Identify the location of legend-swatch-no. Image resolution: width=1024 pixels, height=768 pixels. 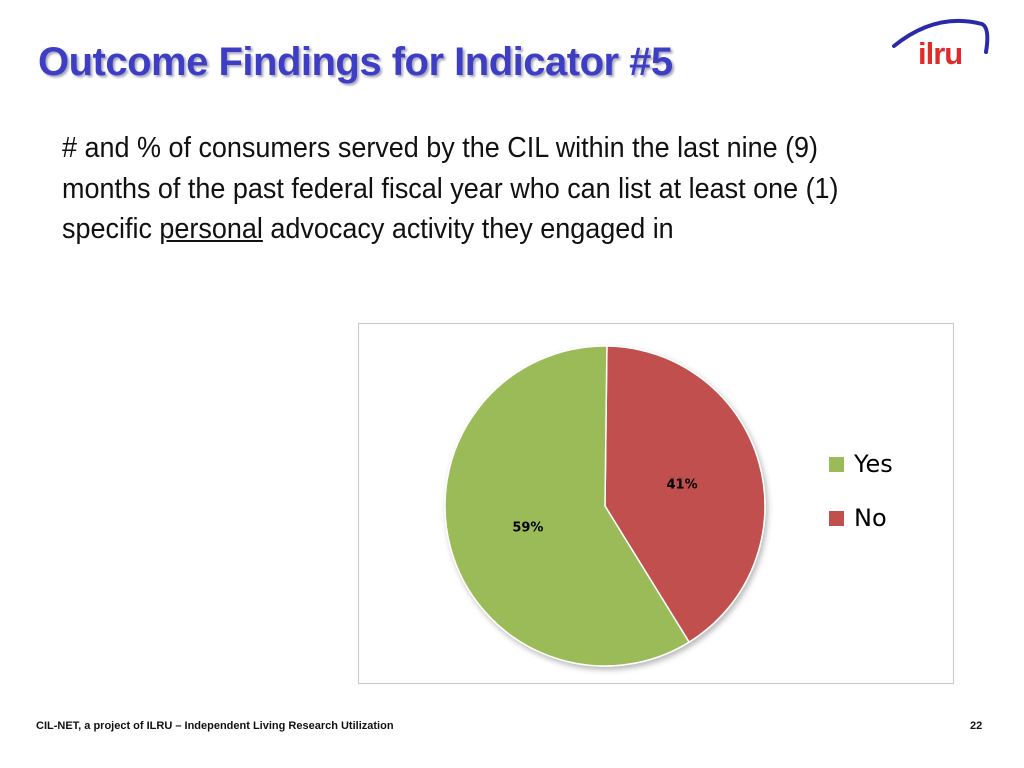
(836, 518).